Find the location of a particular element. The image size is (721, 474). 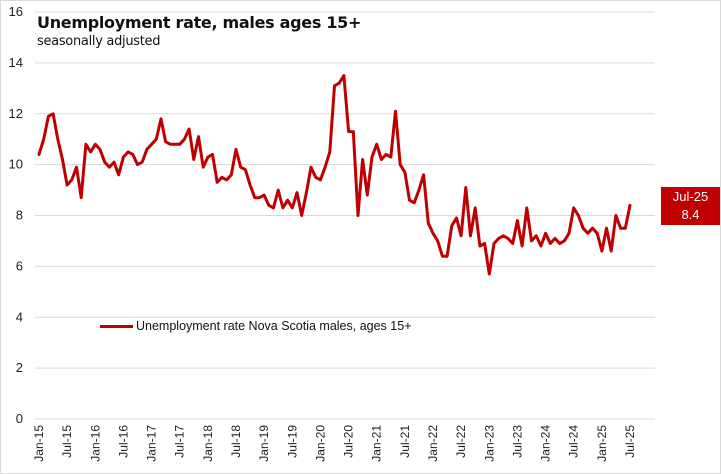

x-tick-label: Jul-19 is located at coordinates (292, 441).